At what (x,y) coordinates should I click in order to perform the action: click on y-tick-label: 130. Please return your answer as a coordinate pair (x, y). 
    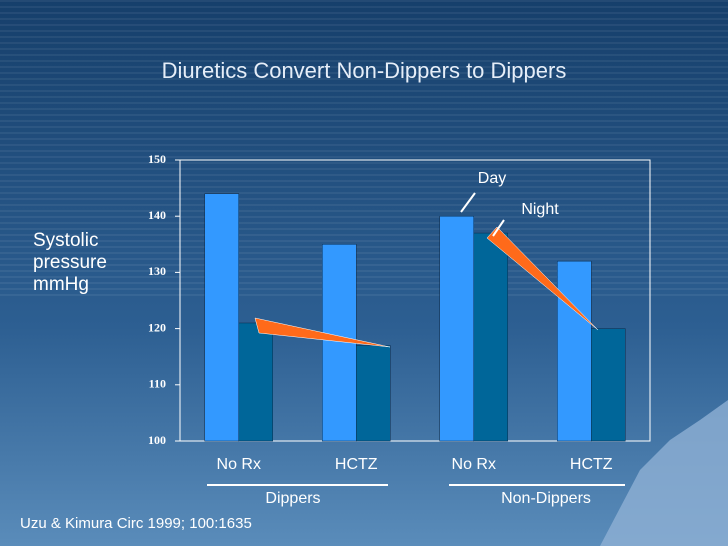
    Looking at the image, I should click on (157, 271).